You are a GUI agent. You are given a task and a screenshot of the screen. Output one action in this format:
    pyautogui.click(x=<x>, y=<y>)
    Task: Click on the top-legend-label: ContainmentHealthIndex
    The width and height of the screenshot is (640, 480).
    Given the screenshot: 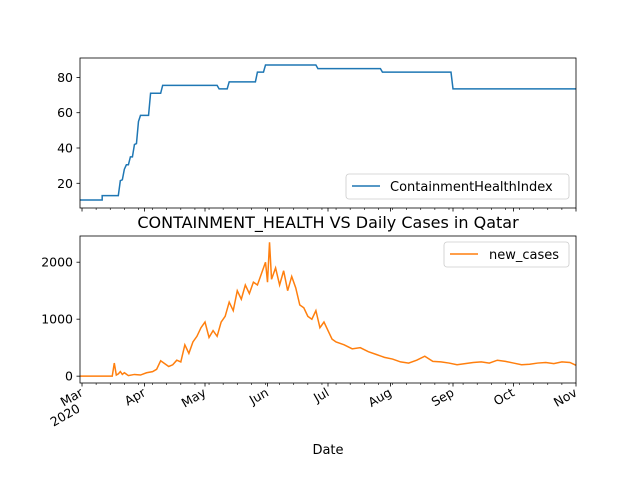 What is the action you would take?
    pyautogui.click(x=471, y=187)
    